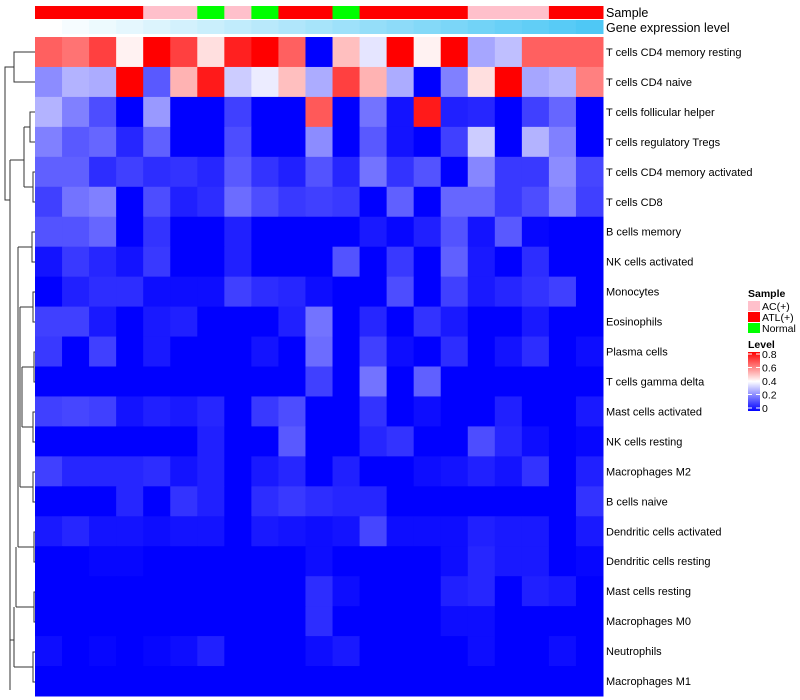 The image size is (800, 700). I want to click on row-label: NK cells resting, so click(644, 442).